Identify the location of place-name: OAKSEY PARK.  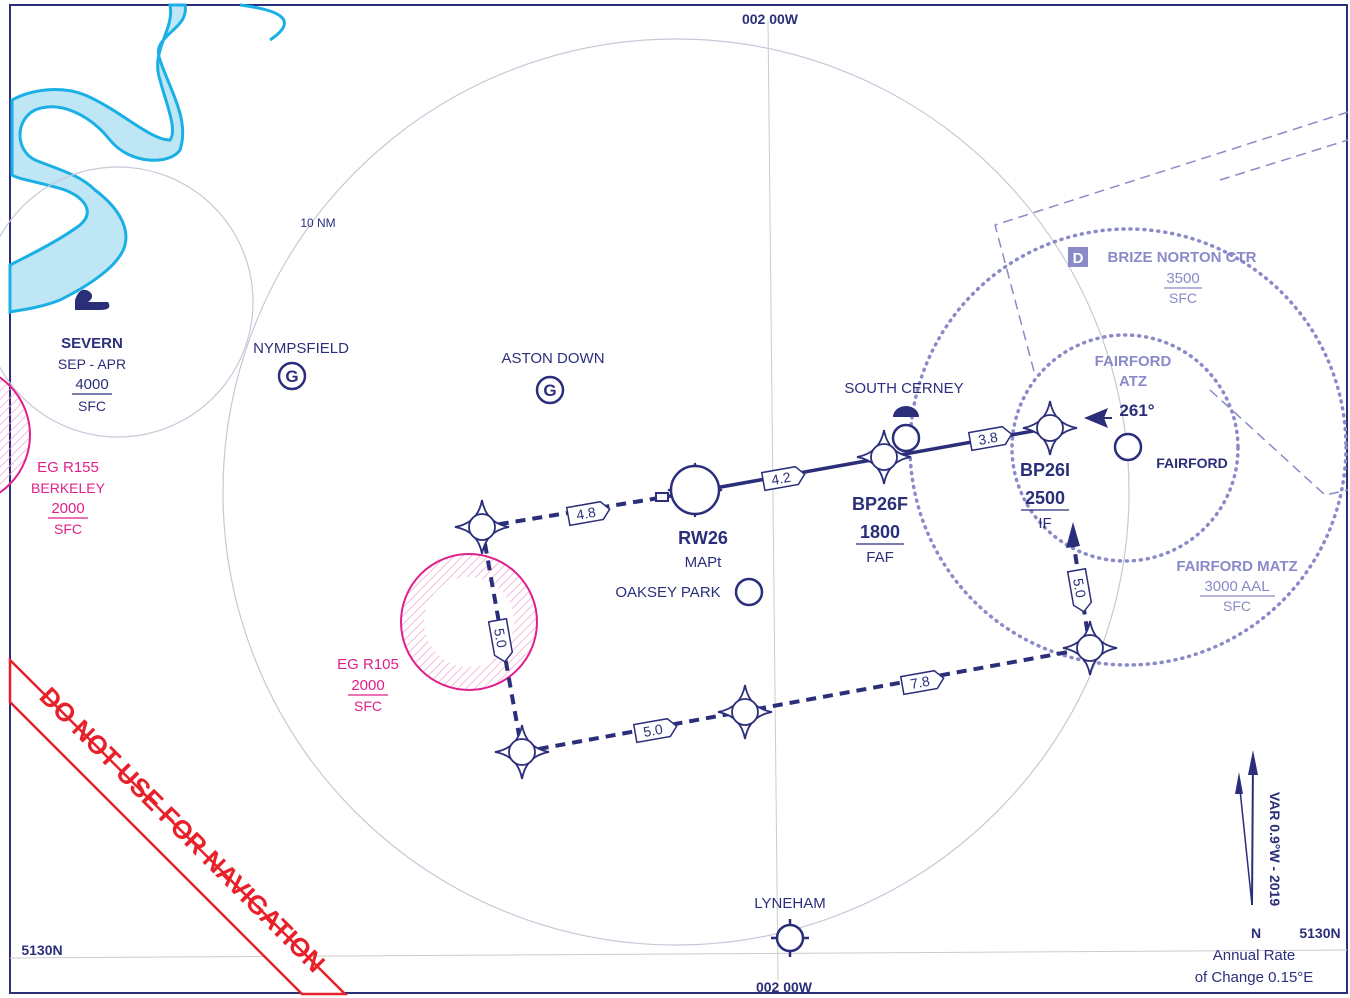
(667, 592).